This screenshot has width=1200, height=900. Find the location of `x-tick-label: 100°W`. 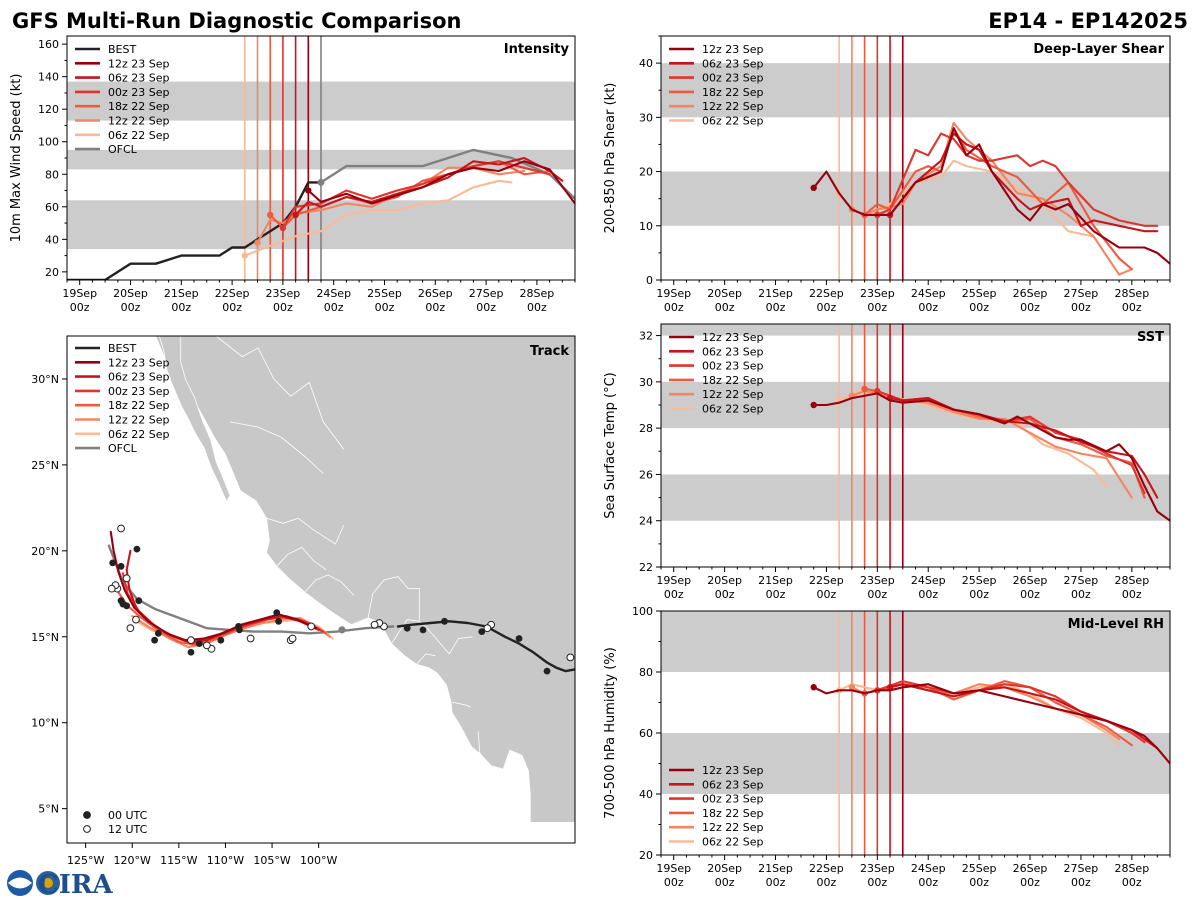

x-tick-label: 100°W is located at coordinates (318, 860).